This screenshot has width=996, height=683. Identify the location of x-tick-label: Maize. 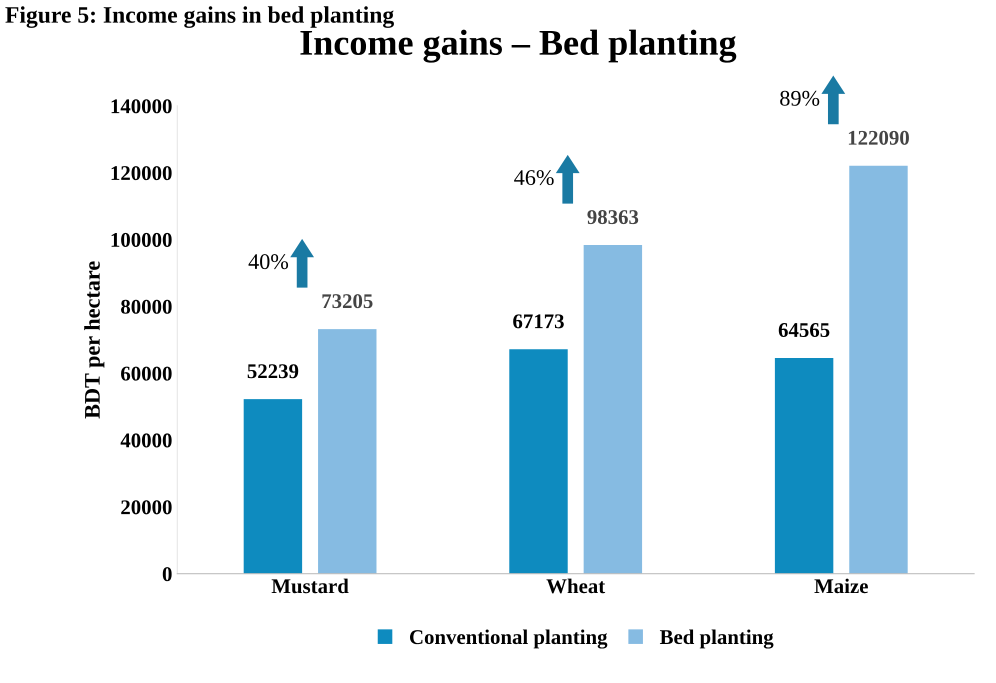
(841, 586).